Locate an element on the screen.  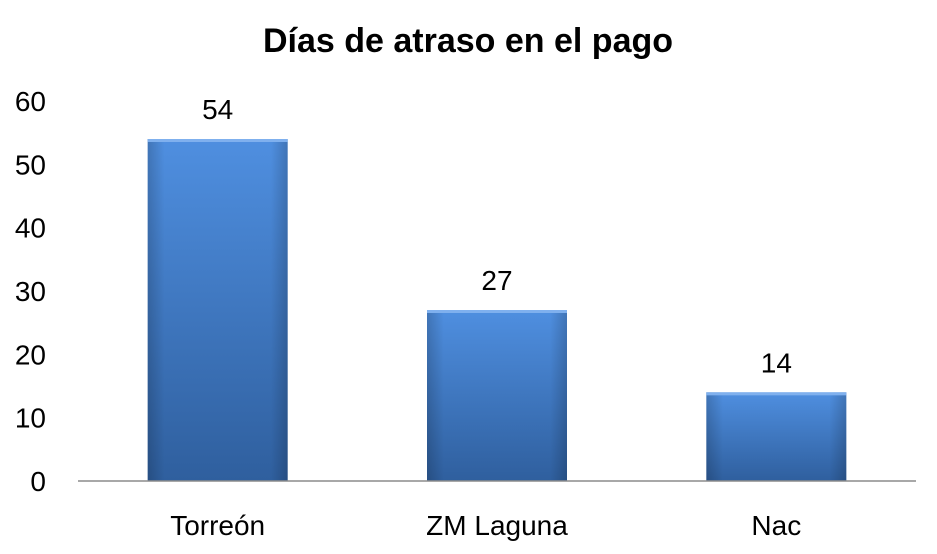
data-label: 14 is located at coordinates (776, 362).